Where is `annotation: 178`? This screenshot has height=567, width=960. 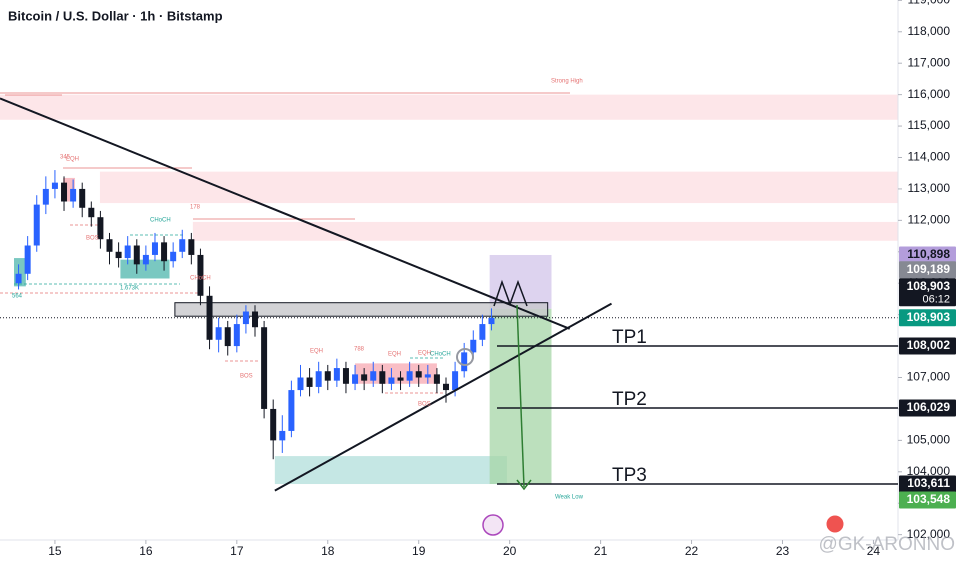
annotation: 178 is located at coordinates (195, 208).